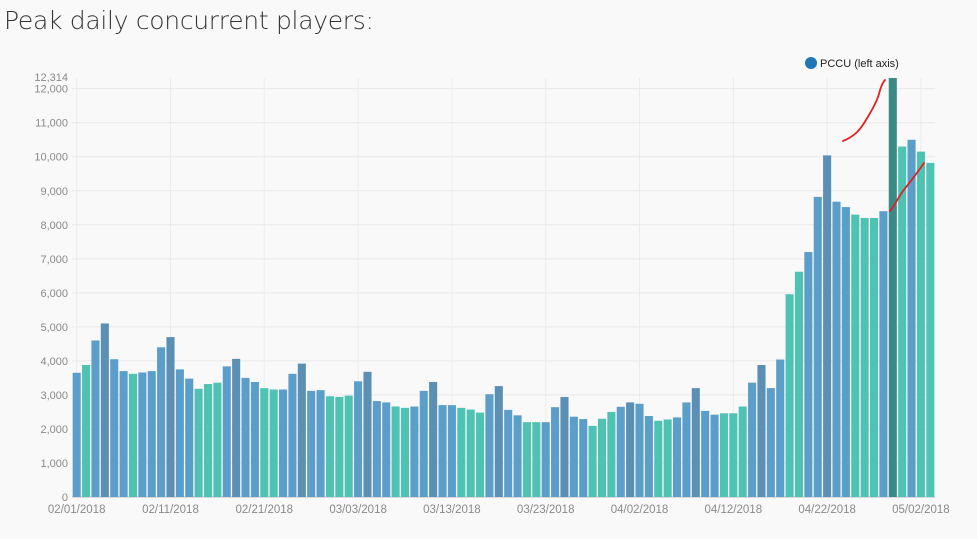 The image size is (977, 539). I want to click on x-tick-label: 03/23/2018, so click(546, 510).